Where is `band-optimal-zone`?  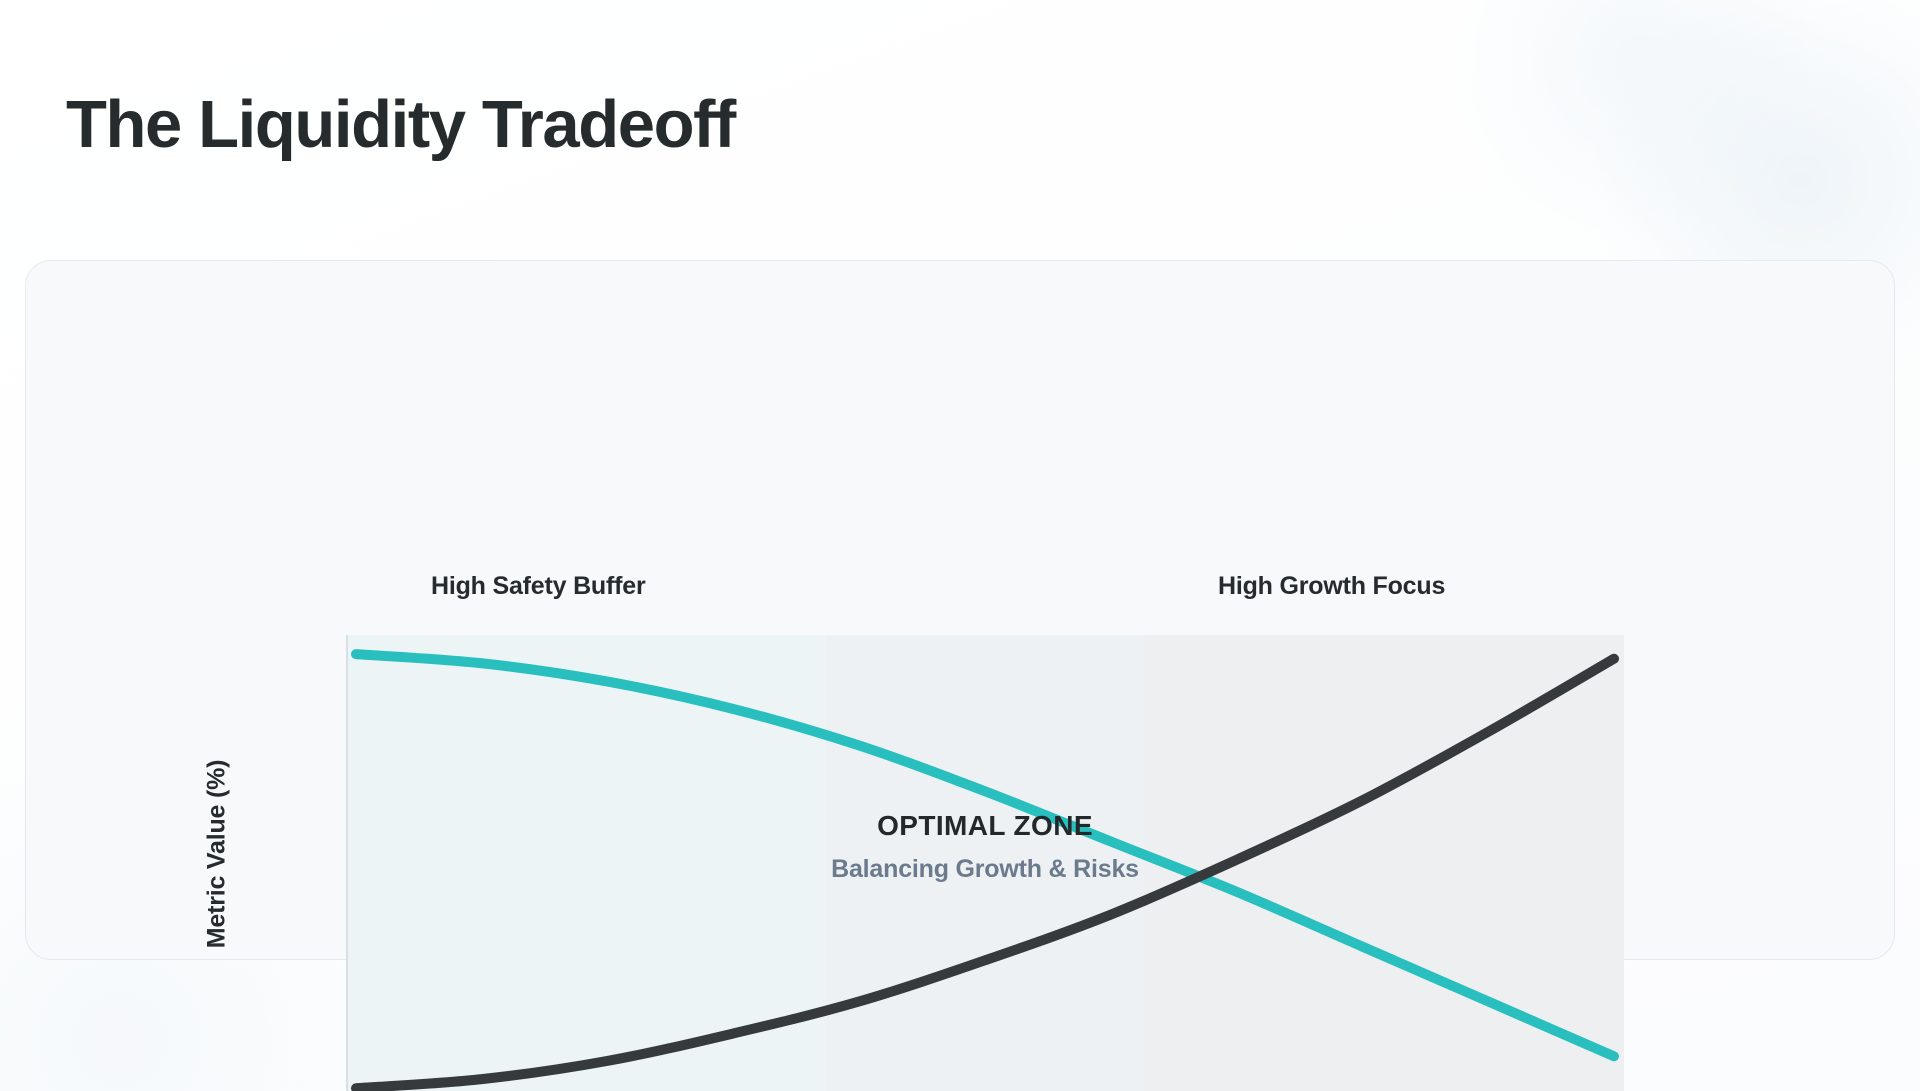 band-optimal-zone is located at coordinates (985, 863).